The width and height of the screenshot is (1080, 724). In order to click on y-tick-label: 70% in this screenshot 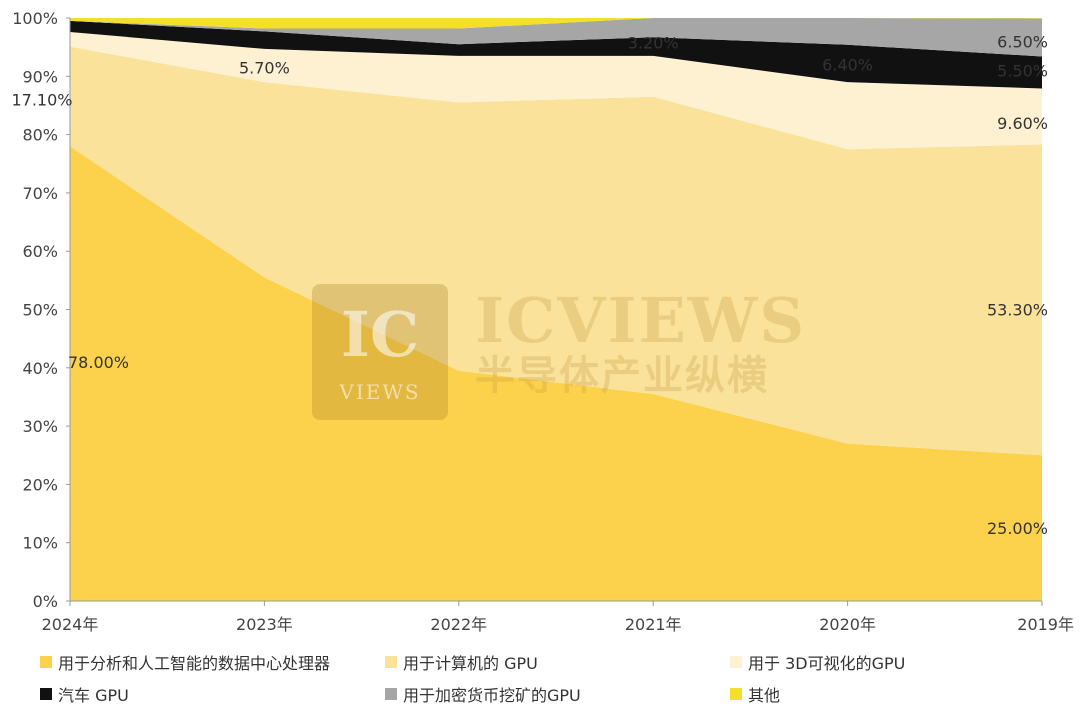, I will do `click(40, 193)`.